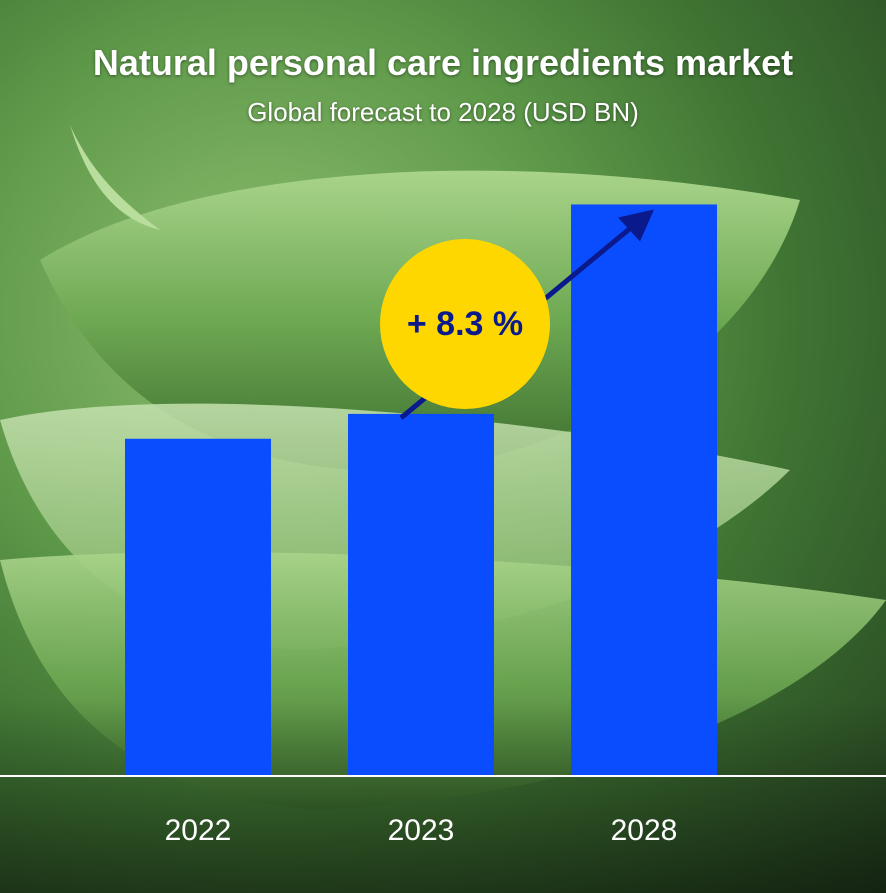  I want to click on growth-rate-label: + 8.3 %, so click(465, 323).